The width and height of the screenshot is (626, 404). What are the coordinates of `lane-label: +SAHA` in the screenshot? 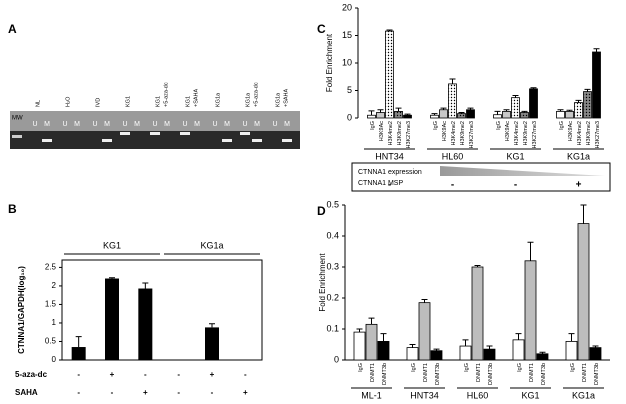 It's located at (196, 97).